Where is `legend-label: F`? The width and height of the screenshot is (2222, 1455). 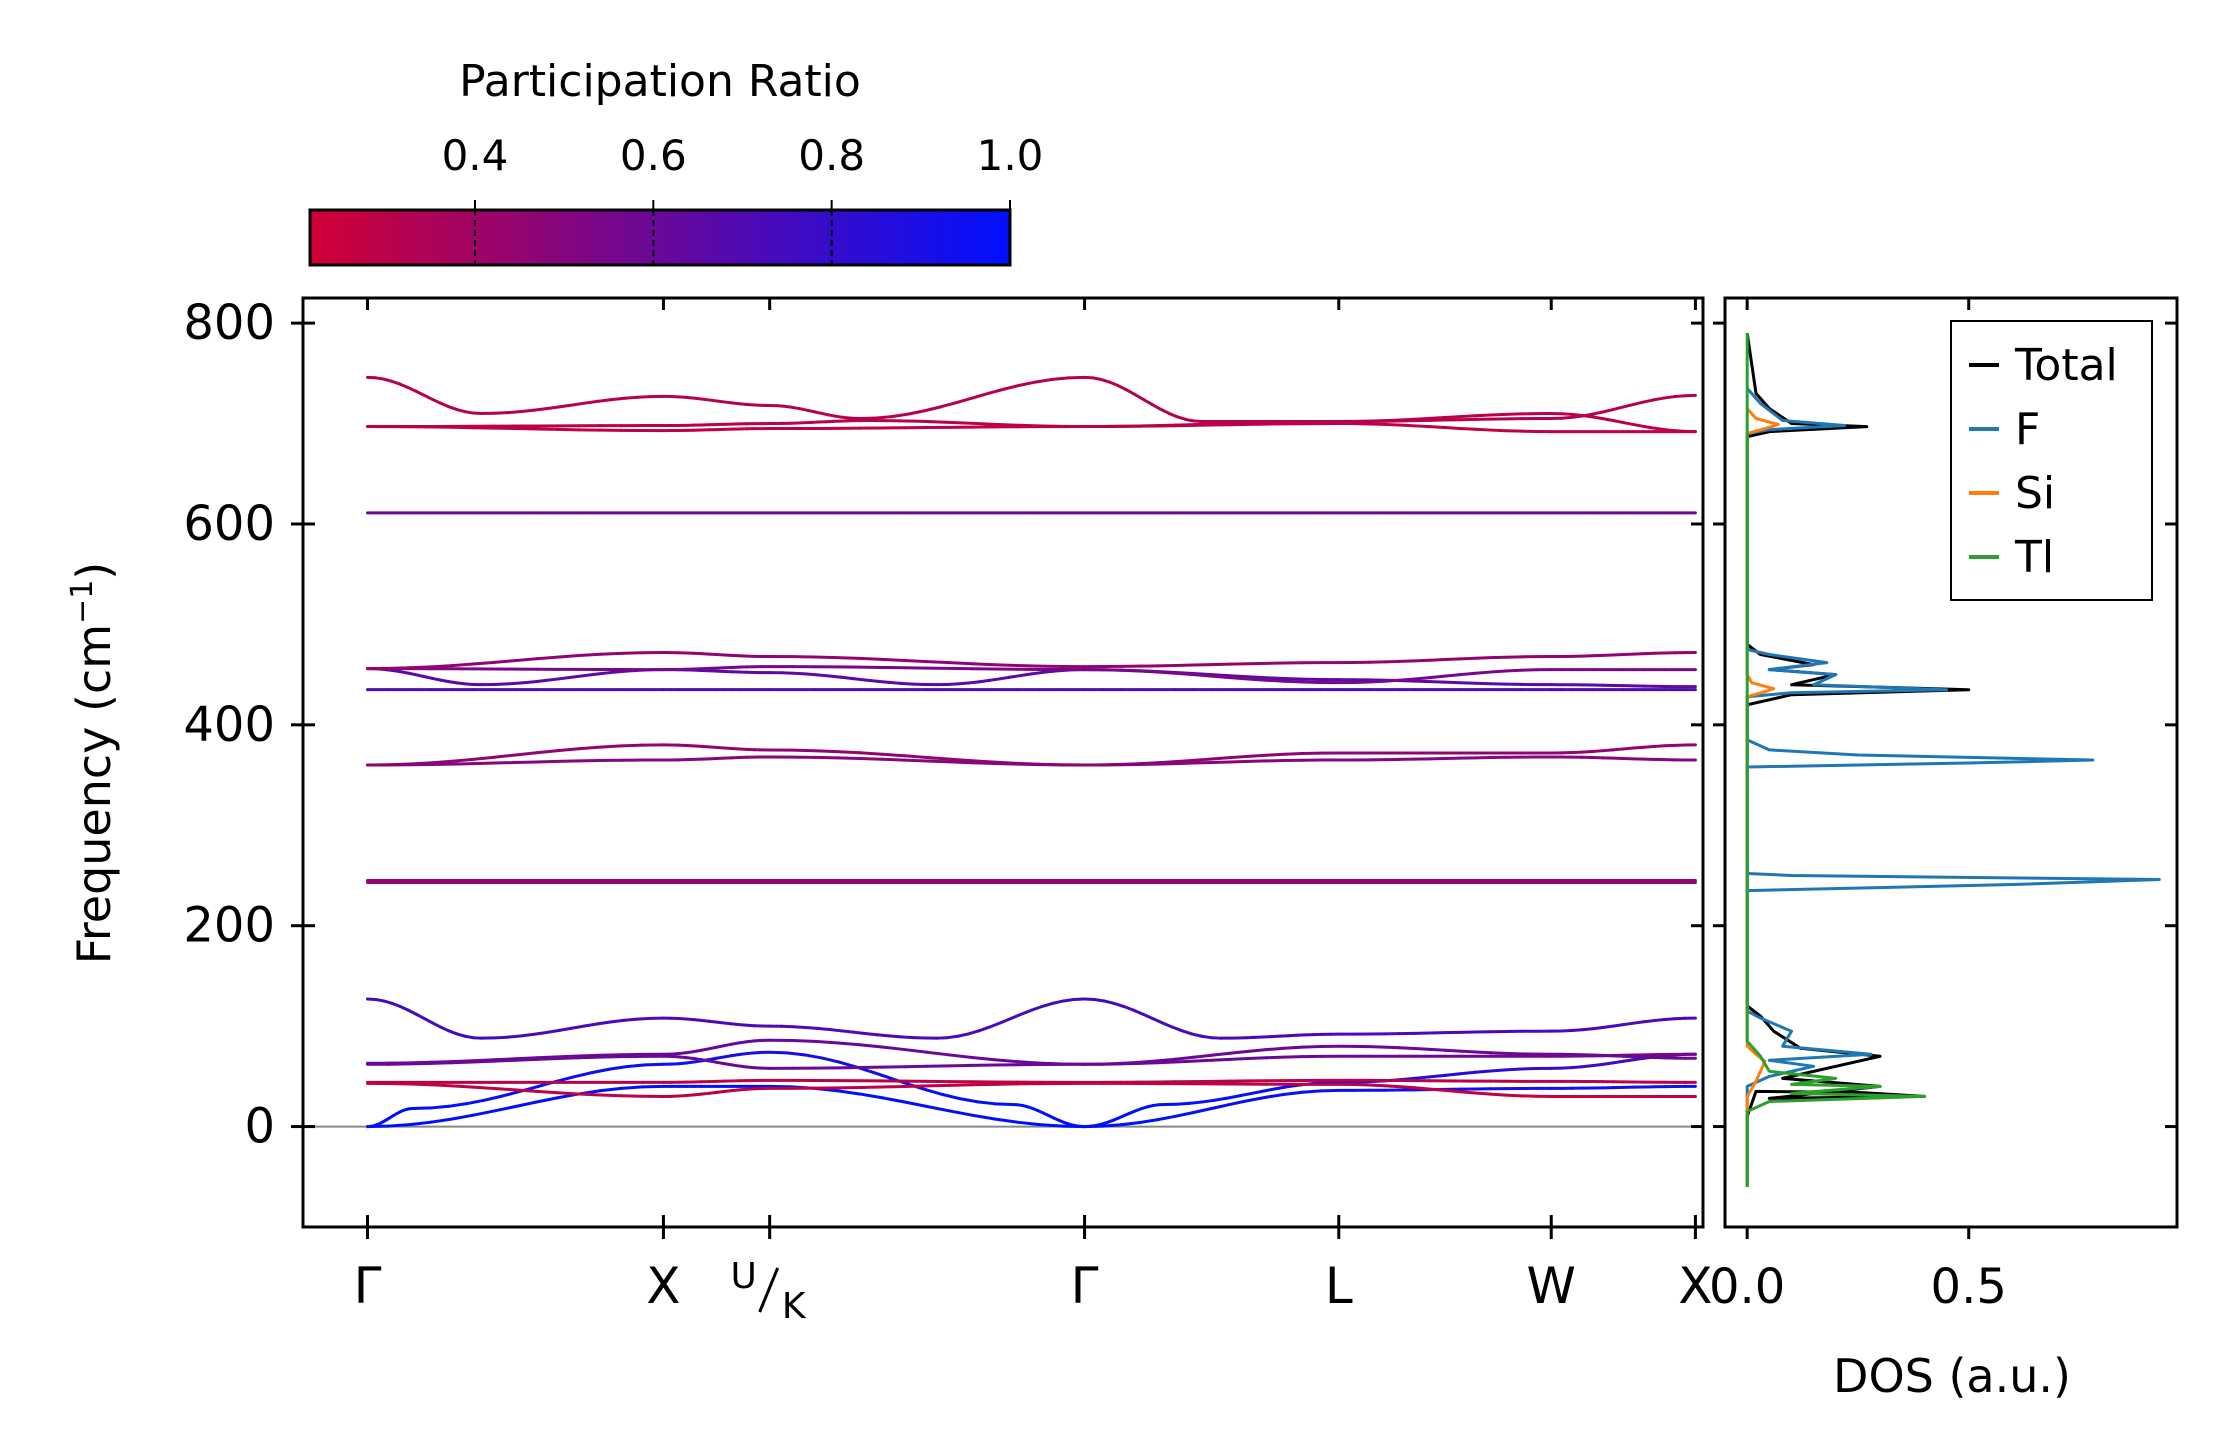
legend-label: F is located at coordinates (2027, 429).